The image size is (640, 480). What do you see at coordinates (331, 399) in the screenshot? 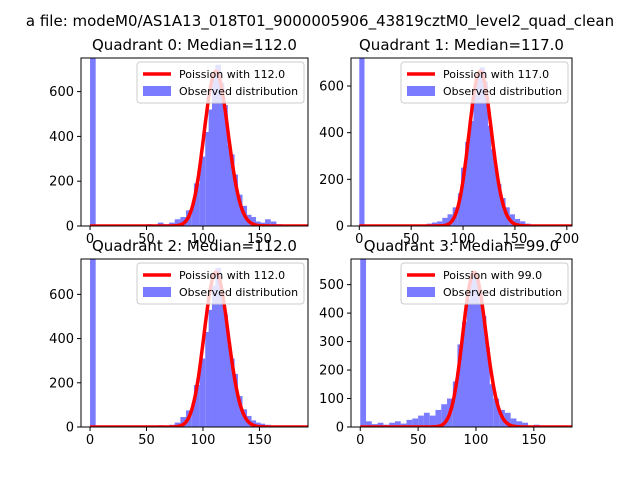
I see `y-tick-label: 100` at bounding box center [331, 399].